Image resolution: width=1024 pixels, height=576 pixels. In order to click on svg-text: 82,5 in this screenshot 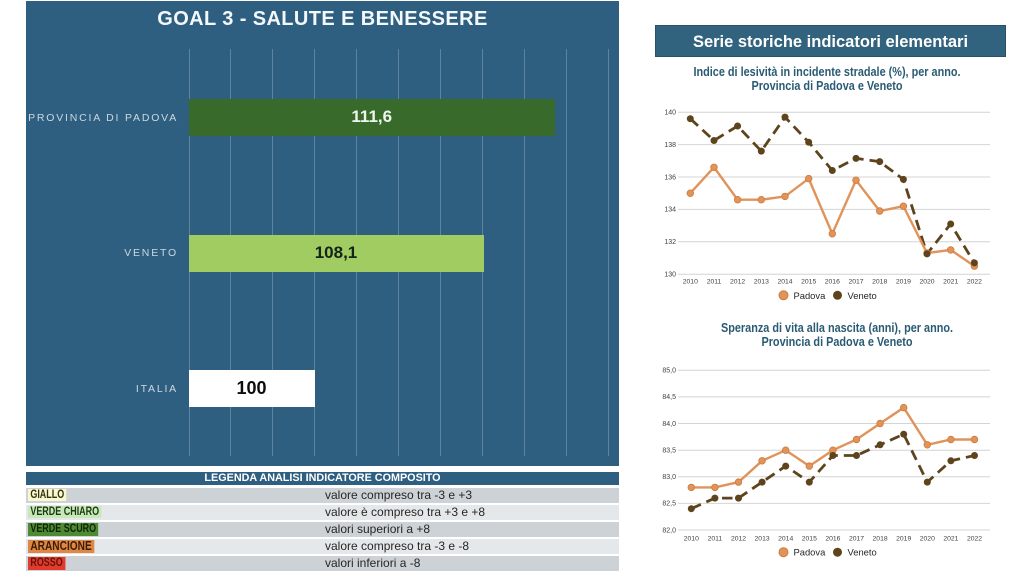, I will do `click(669, 504)`.